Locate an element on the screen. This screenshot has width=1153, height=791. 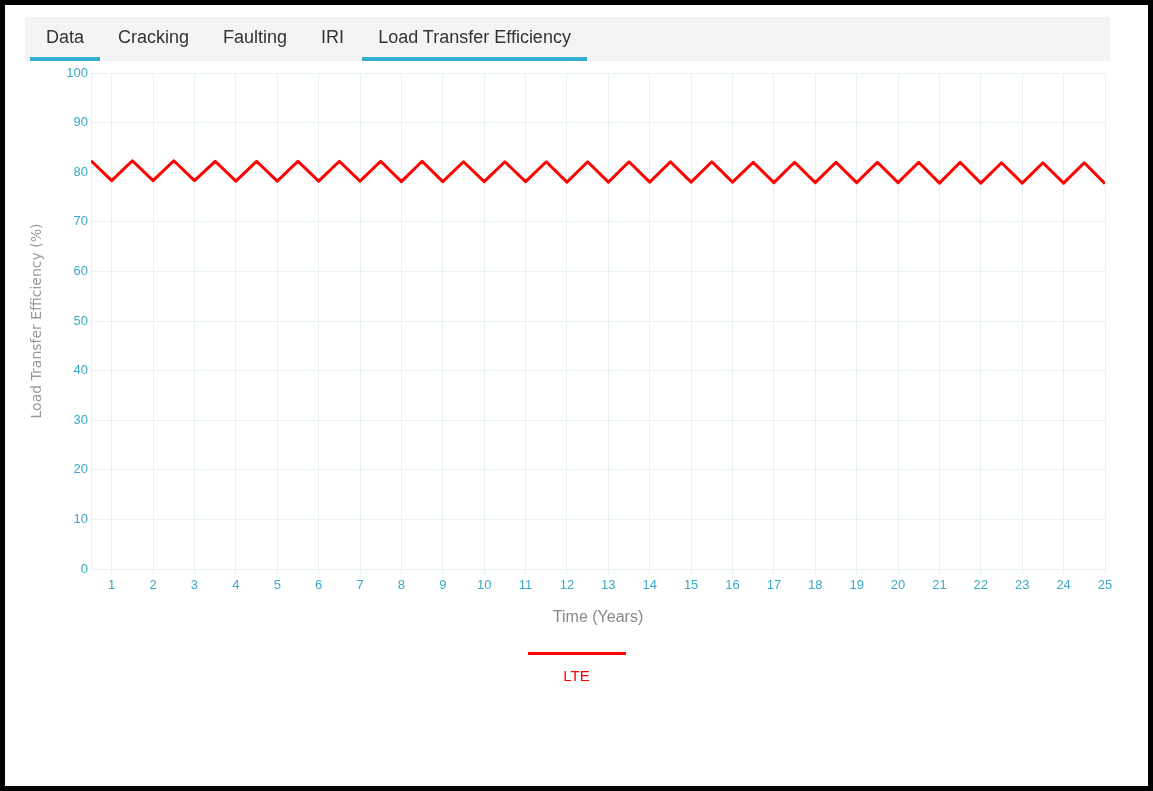
chart-title: Load Transfer Efficiency is located at coordinates (474, 39).